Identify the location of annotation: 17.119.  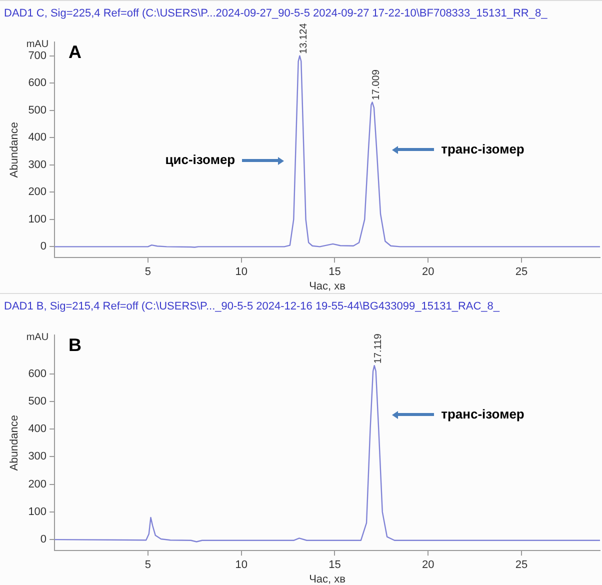
(378, 348).